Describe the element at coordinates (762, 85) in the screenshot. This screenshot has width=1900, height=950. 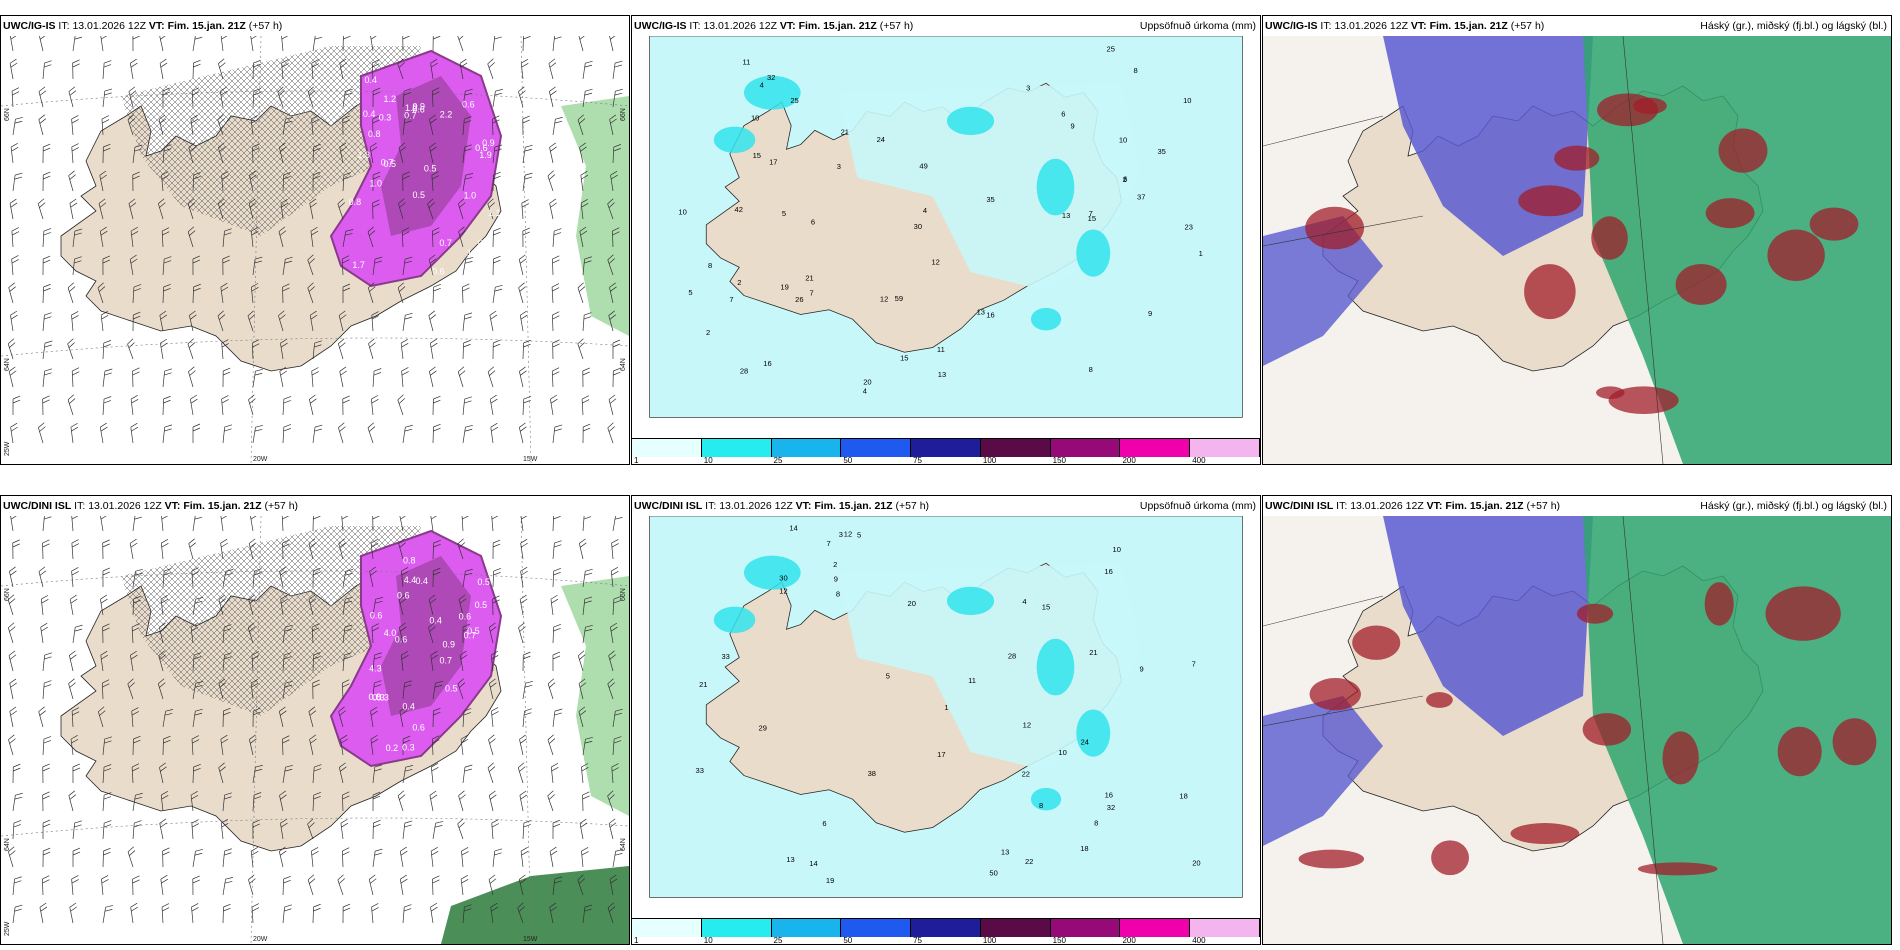
I see `precip-value-label: 4` at that location.